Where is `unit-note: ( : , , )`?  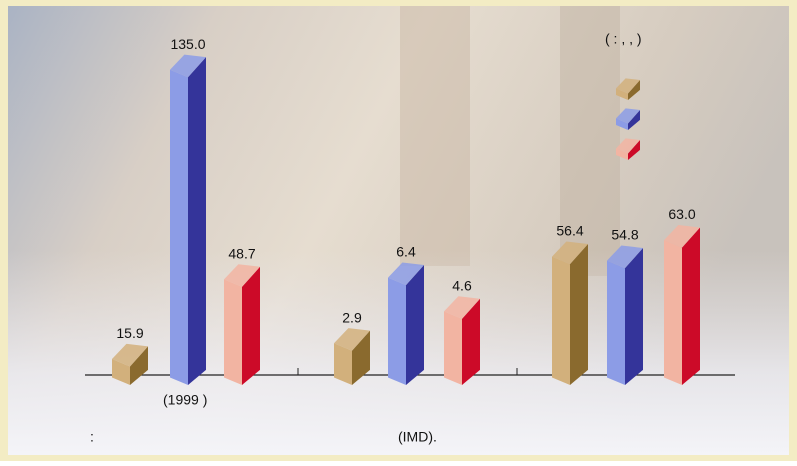
unit-note: ( : , , ) is located at coordinates (623, 39).